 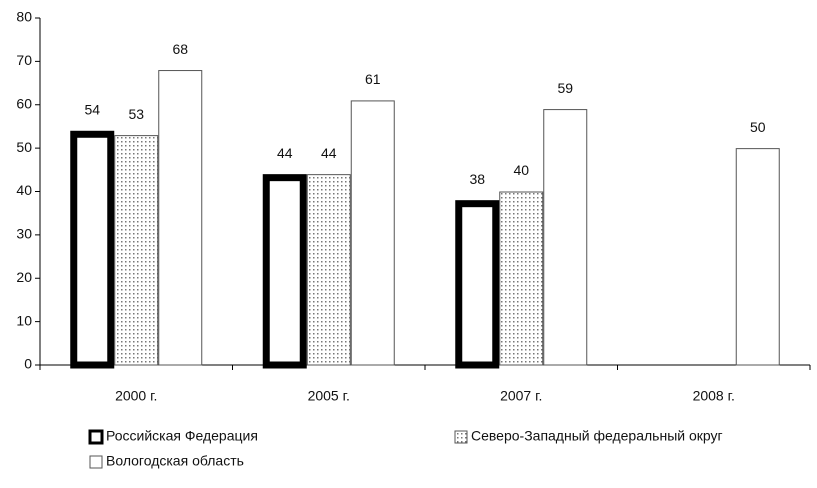 What do you see at coordinates (28, 364) in the screenshot?
I see `y-tick-label: 0` at bounding box center [28, 364].